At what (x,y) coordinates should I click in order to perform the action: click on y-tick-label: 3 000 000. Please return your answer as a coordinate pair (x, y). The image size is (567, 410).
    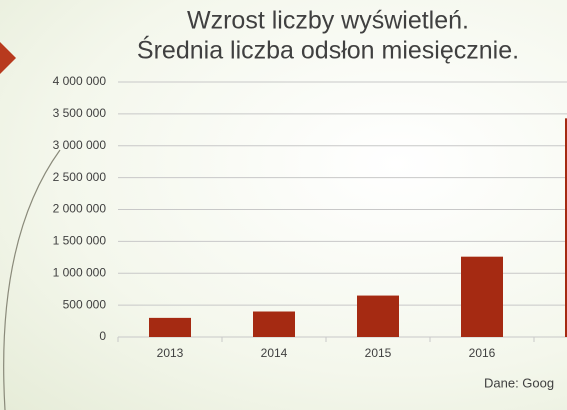
    Looking at the image, I should click on (80, 145).